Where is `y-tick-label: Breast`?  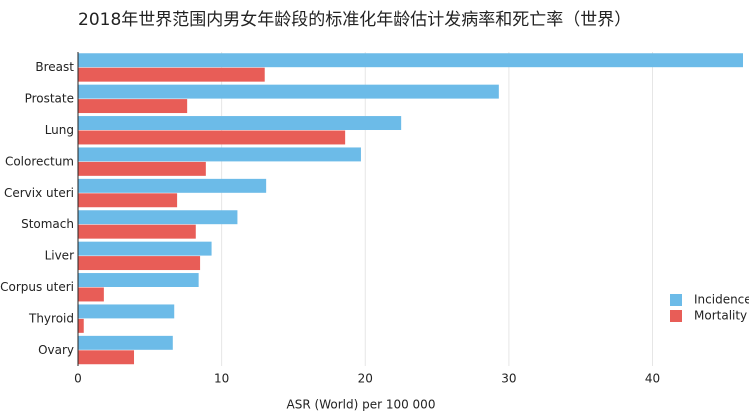 y-tick-label: Breast is located at coordinates (54, 67).